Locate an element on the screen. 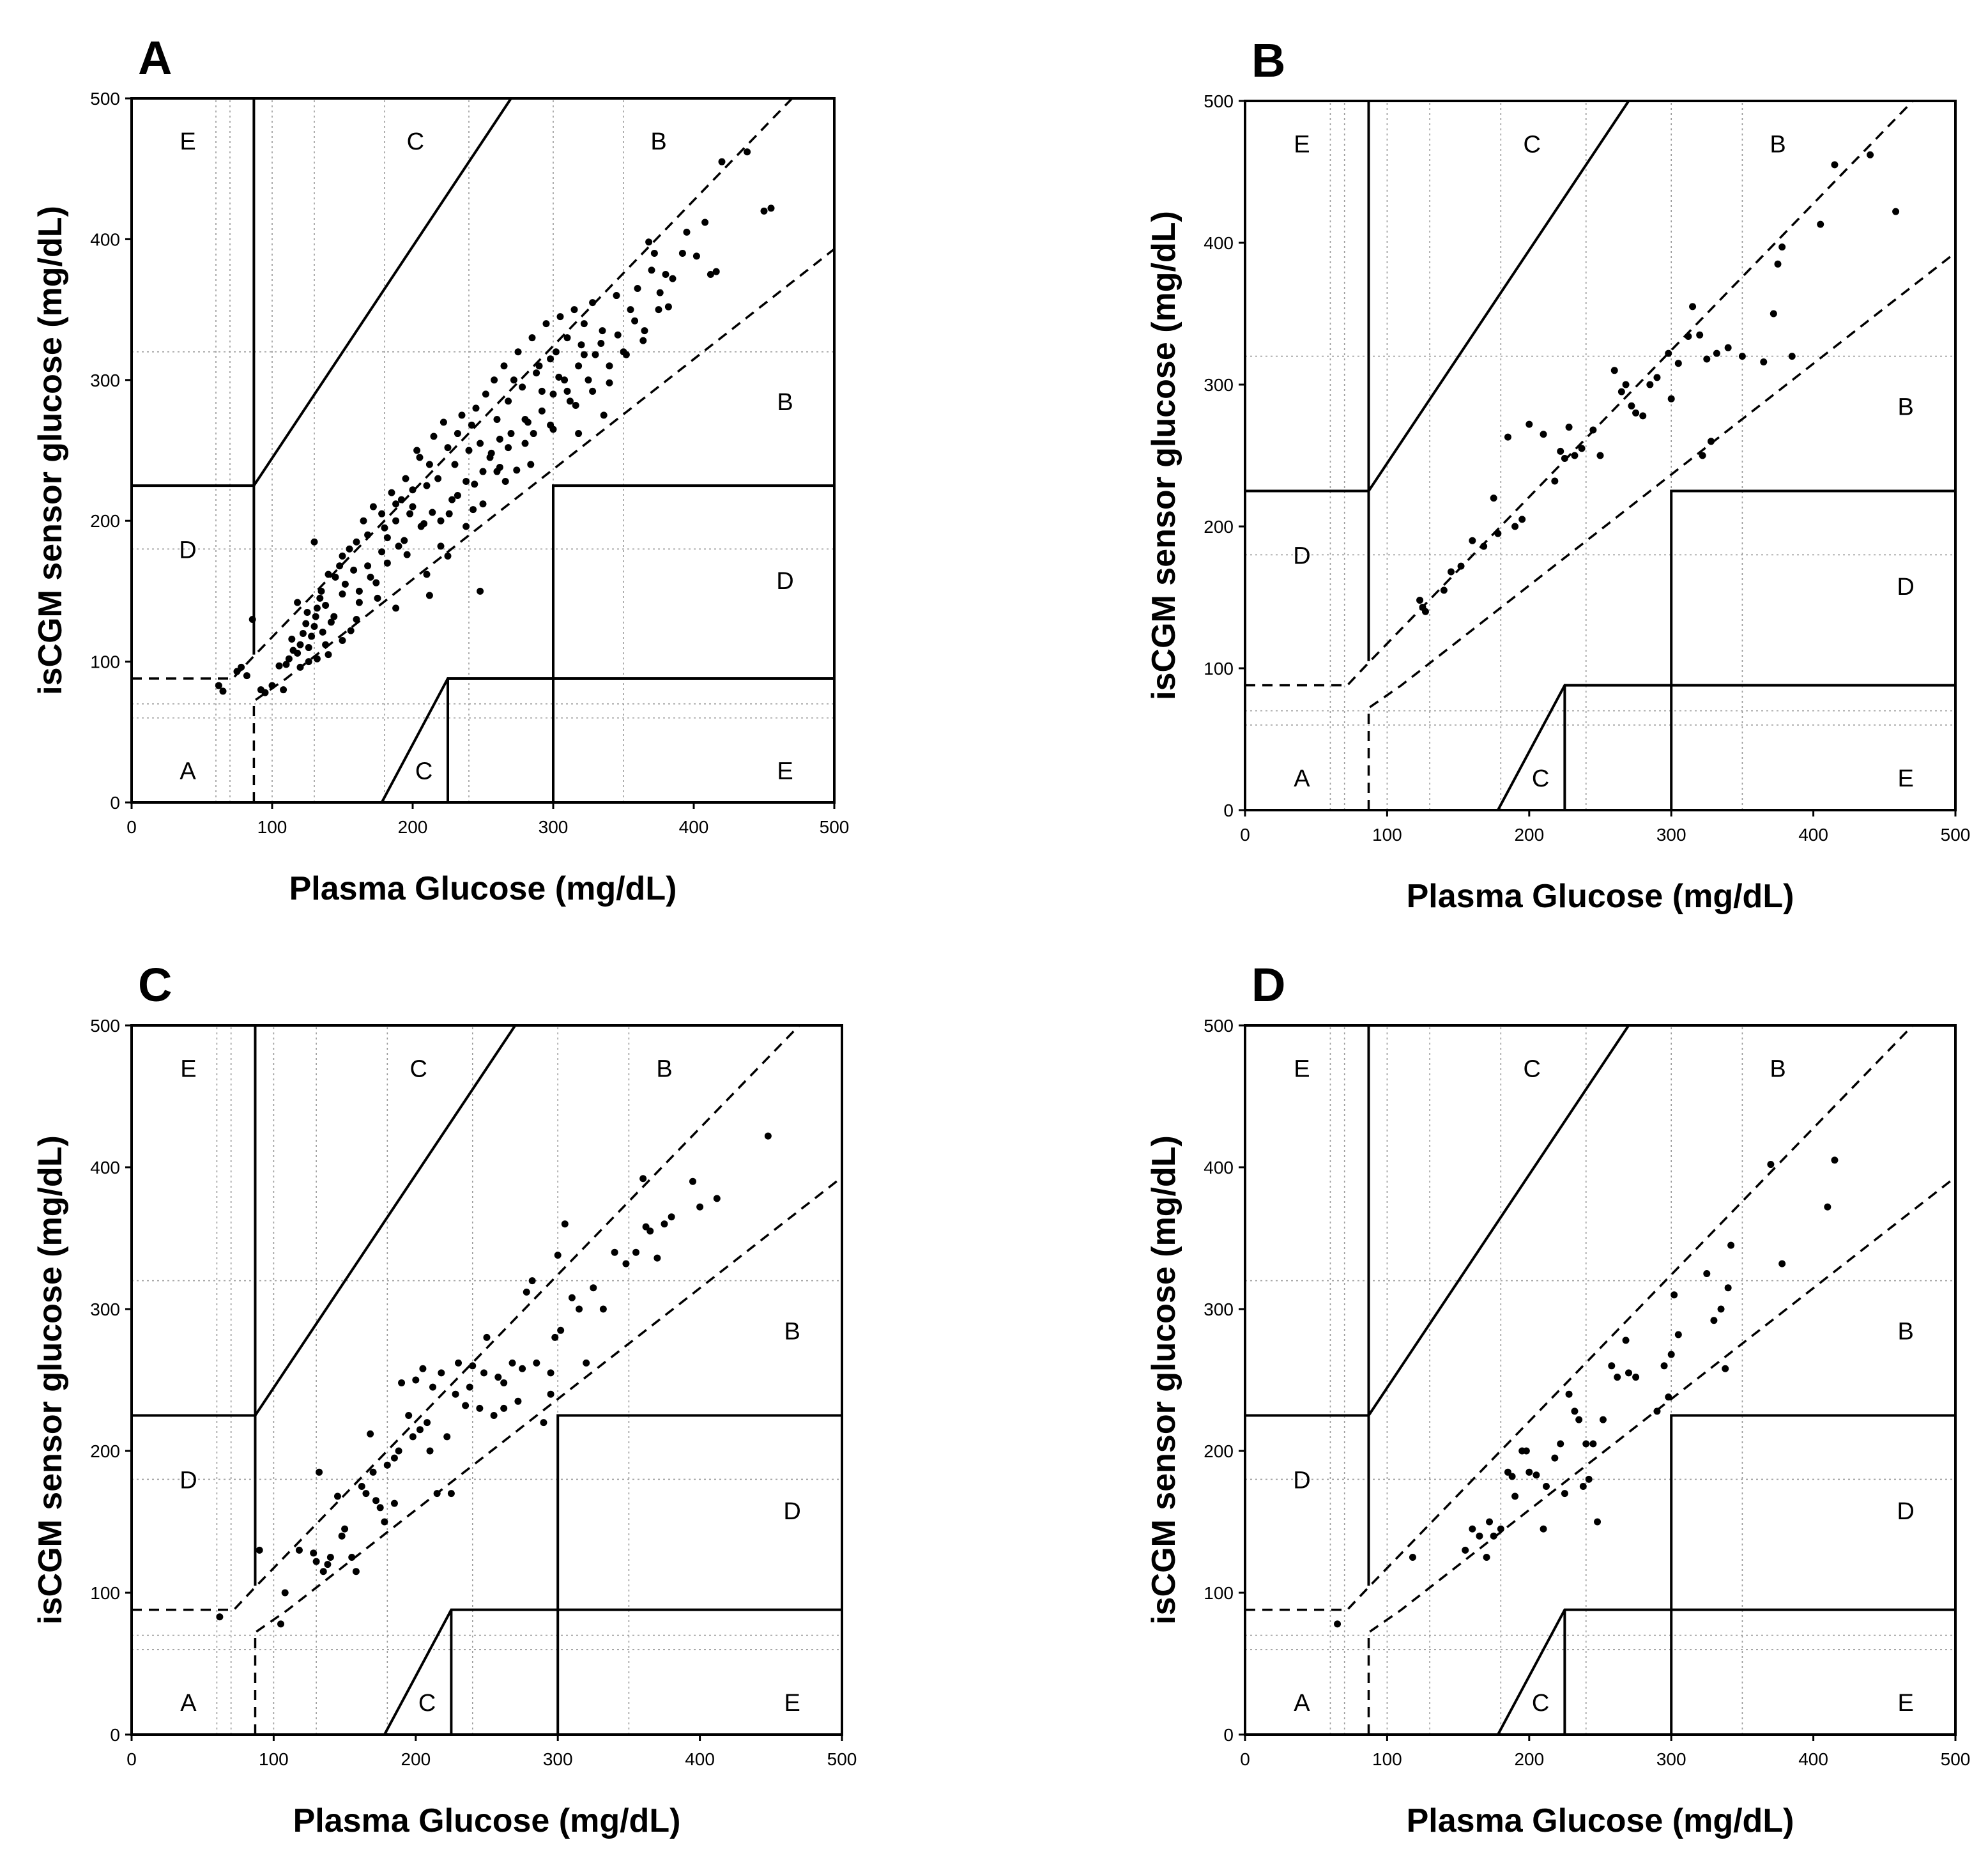  x-tick-label: 0 is located at coordinates (1245, 835).